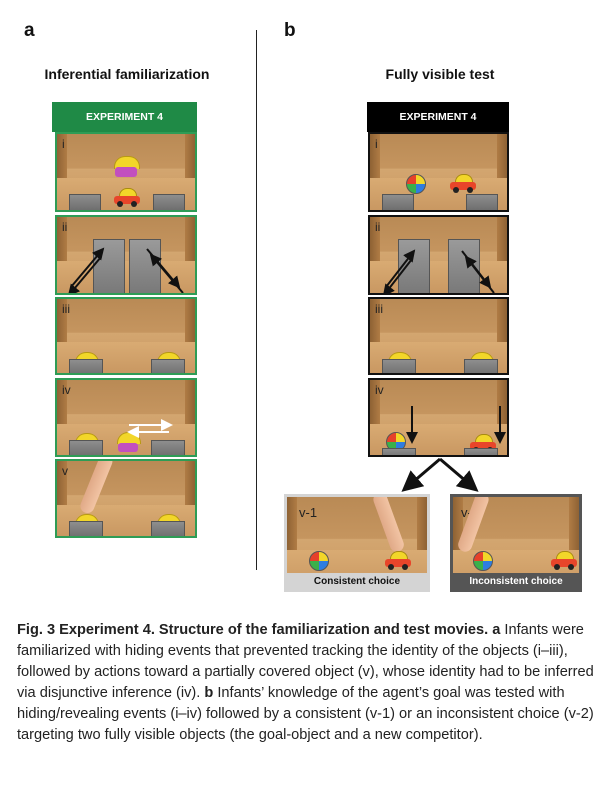  I want to click on frame-a-ii: ii, so click(126, 255).